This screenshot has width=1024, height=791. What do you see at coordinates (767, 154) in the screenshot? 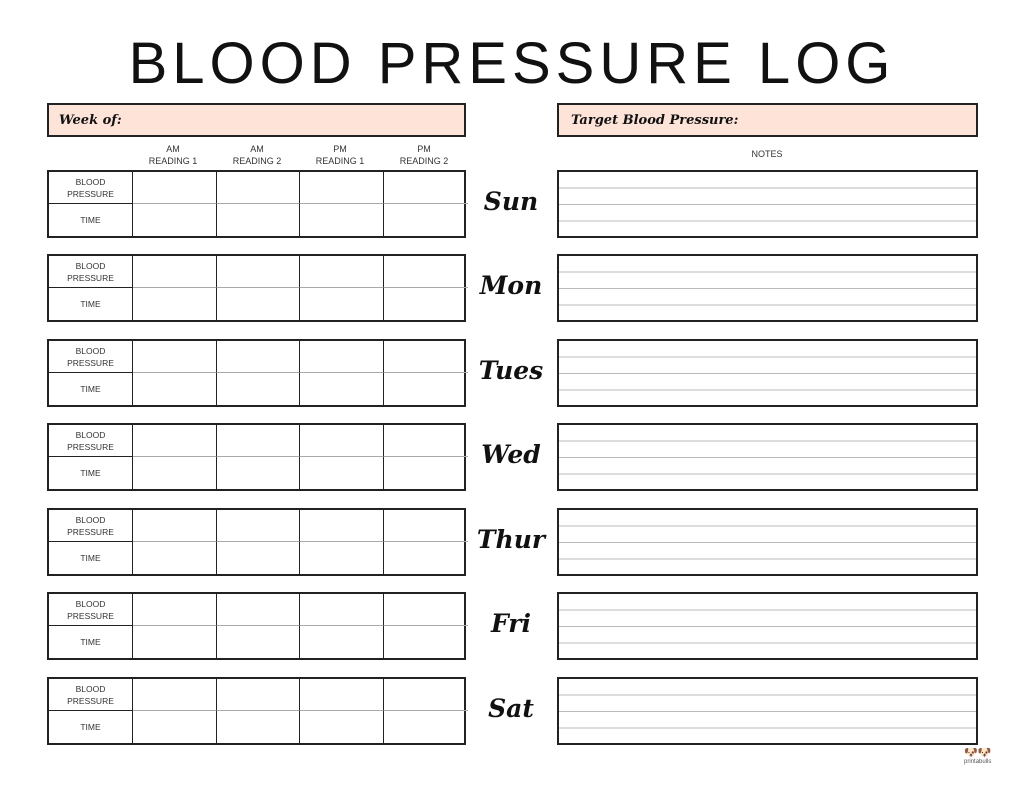
I see `notes-header: NOTES` at bounding box center [767, 154].